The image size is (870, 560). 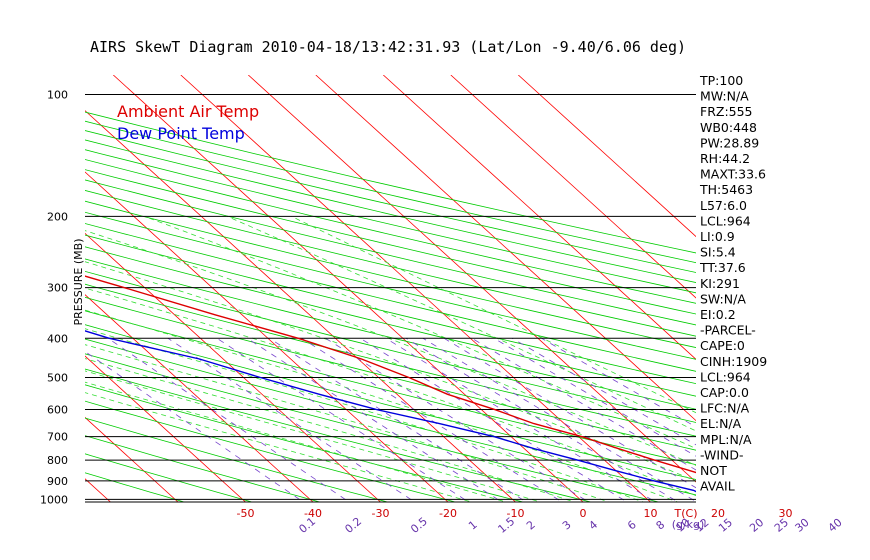 I want to click on temp-tick-label-bottom: 20, so click(x=718, y=513).